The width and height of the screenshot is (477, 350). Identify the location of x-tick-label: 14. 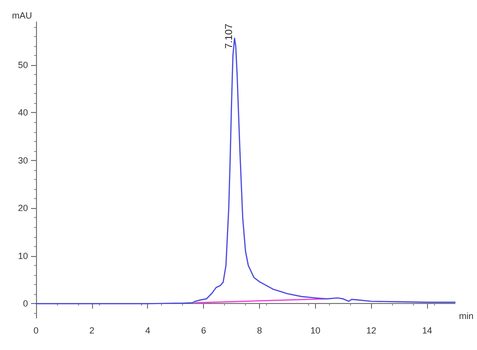
(427, 331).